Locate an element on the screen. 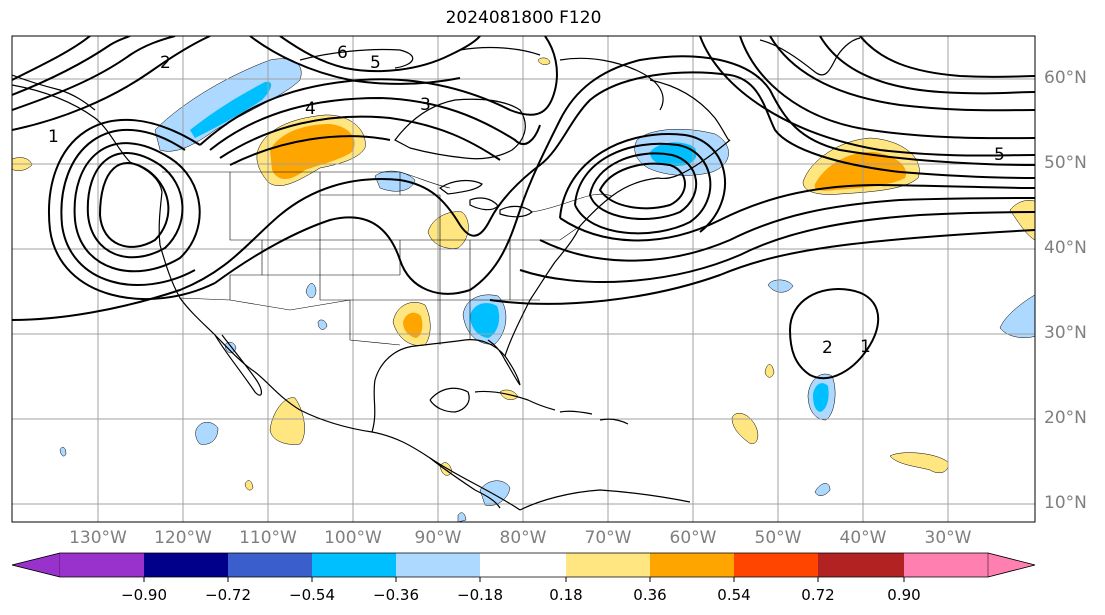  contour-label: 6 is located at coordinates (342, 53).